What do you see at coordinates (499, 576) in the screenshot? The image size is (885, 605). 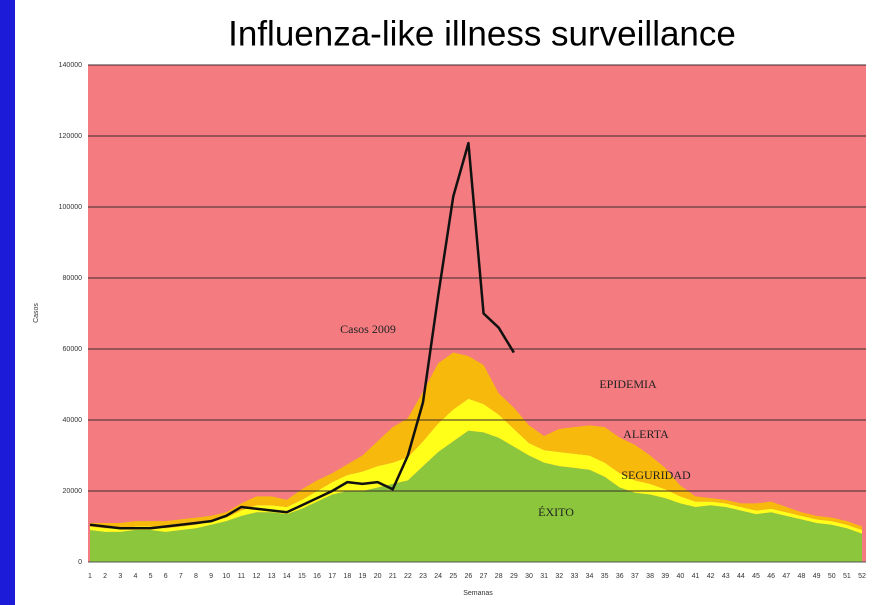 I see `x-tick-label: 28` at bounding box center [499, 576].